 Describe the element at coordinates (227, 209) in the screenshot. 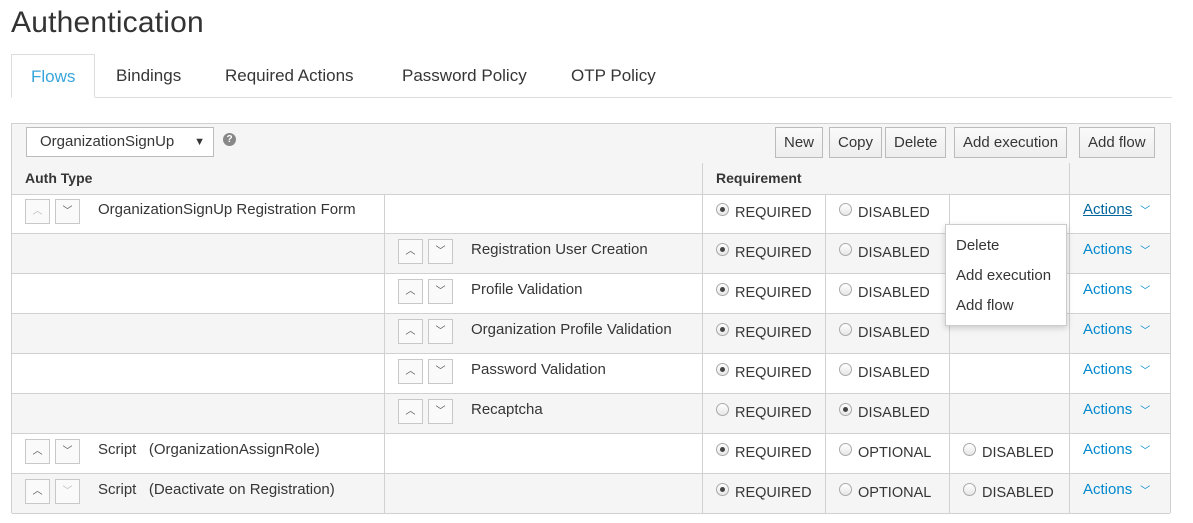

I see `auth-type-label: OrganizationSignUp Registration Form` at that location.